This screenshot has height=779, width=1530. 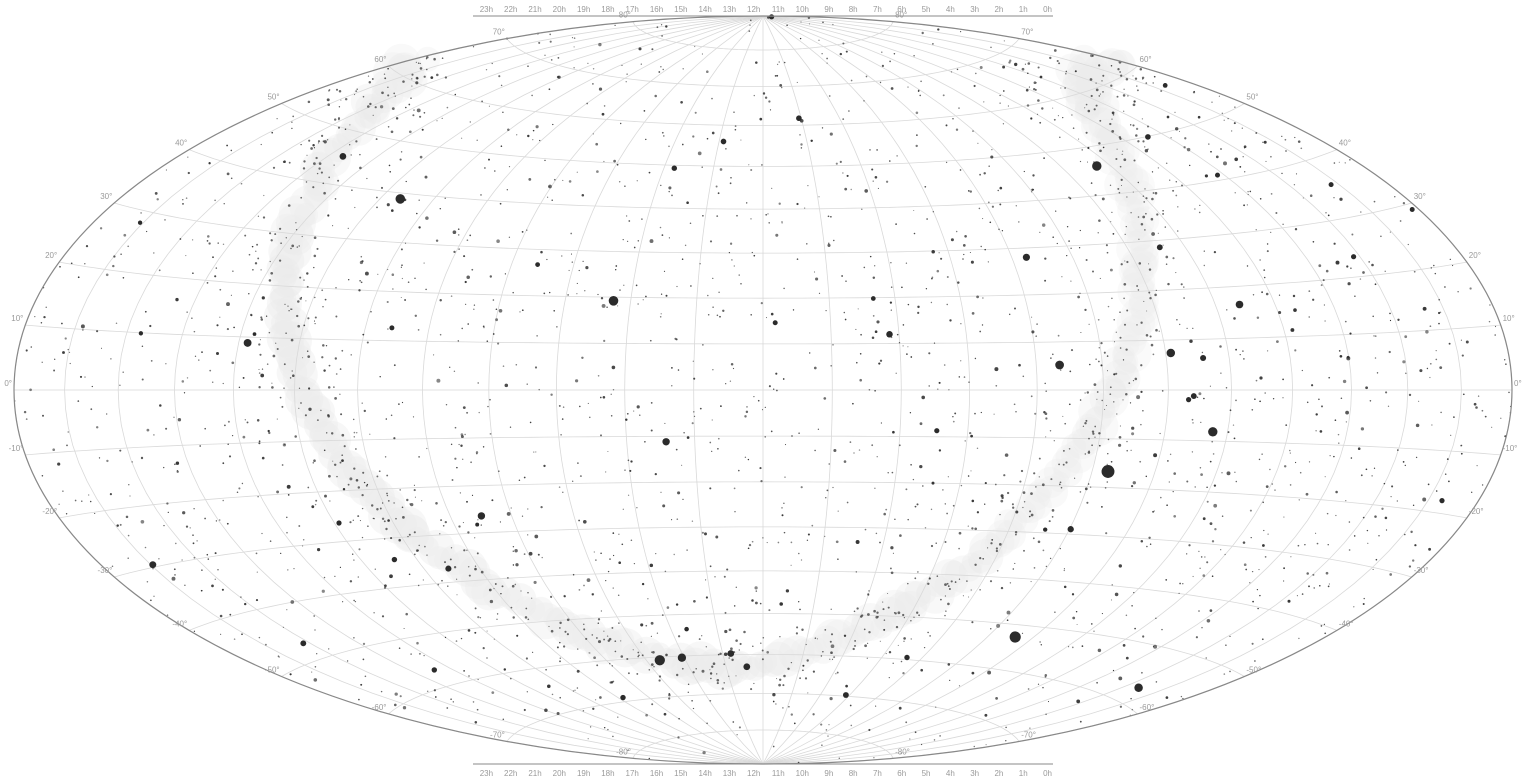 What do you see at coordinates (784, 657) in the screenshot?
I see `milky-way-patch` at bounding box center [784, 657].